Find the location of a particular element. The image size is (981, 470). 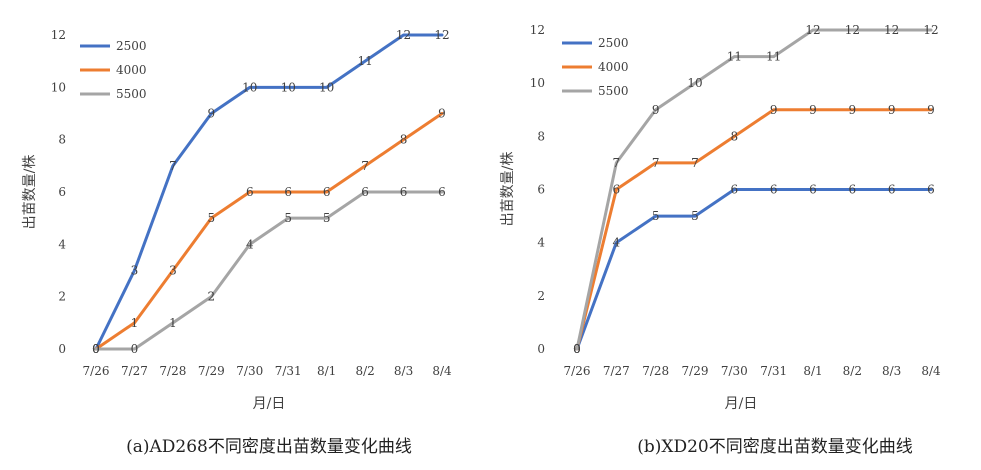

x-tick-label: 7/28 is located at coordinates (655, 371).